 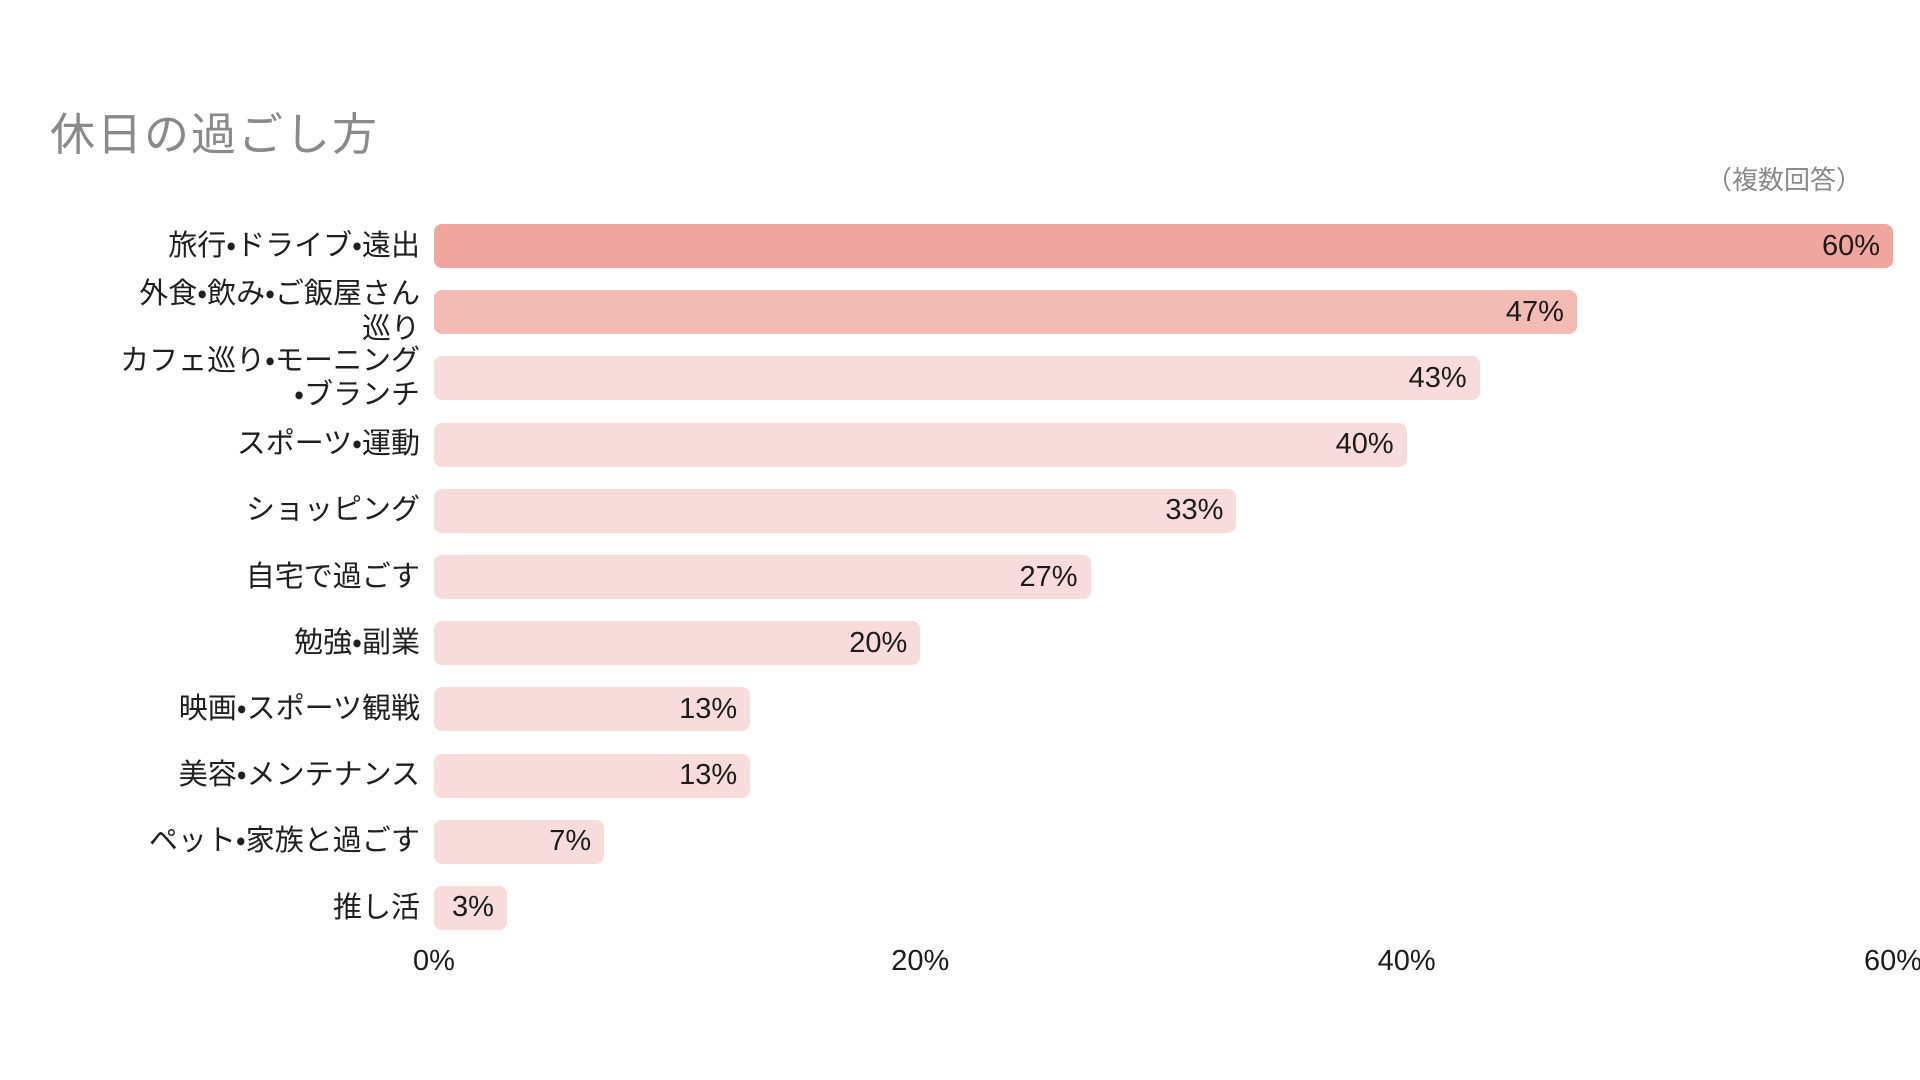 I want to click on value-label: 47%, so click(x=1534, y=311).